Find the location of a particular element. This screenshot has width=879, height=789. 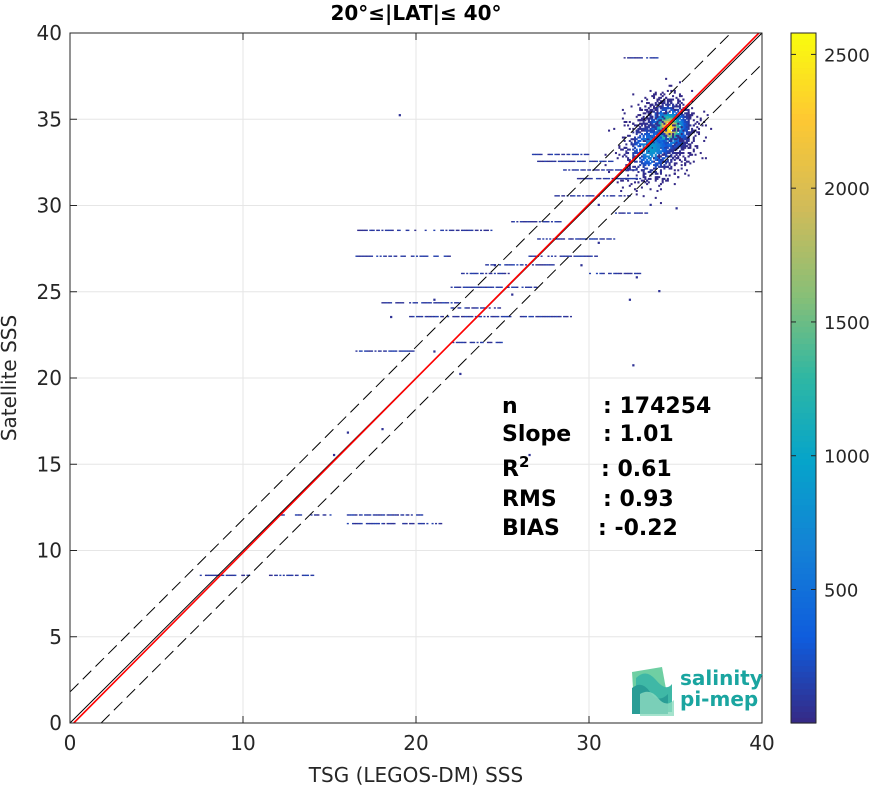

y-tick-label: 40 is located at coordinates (49, 33).